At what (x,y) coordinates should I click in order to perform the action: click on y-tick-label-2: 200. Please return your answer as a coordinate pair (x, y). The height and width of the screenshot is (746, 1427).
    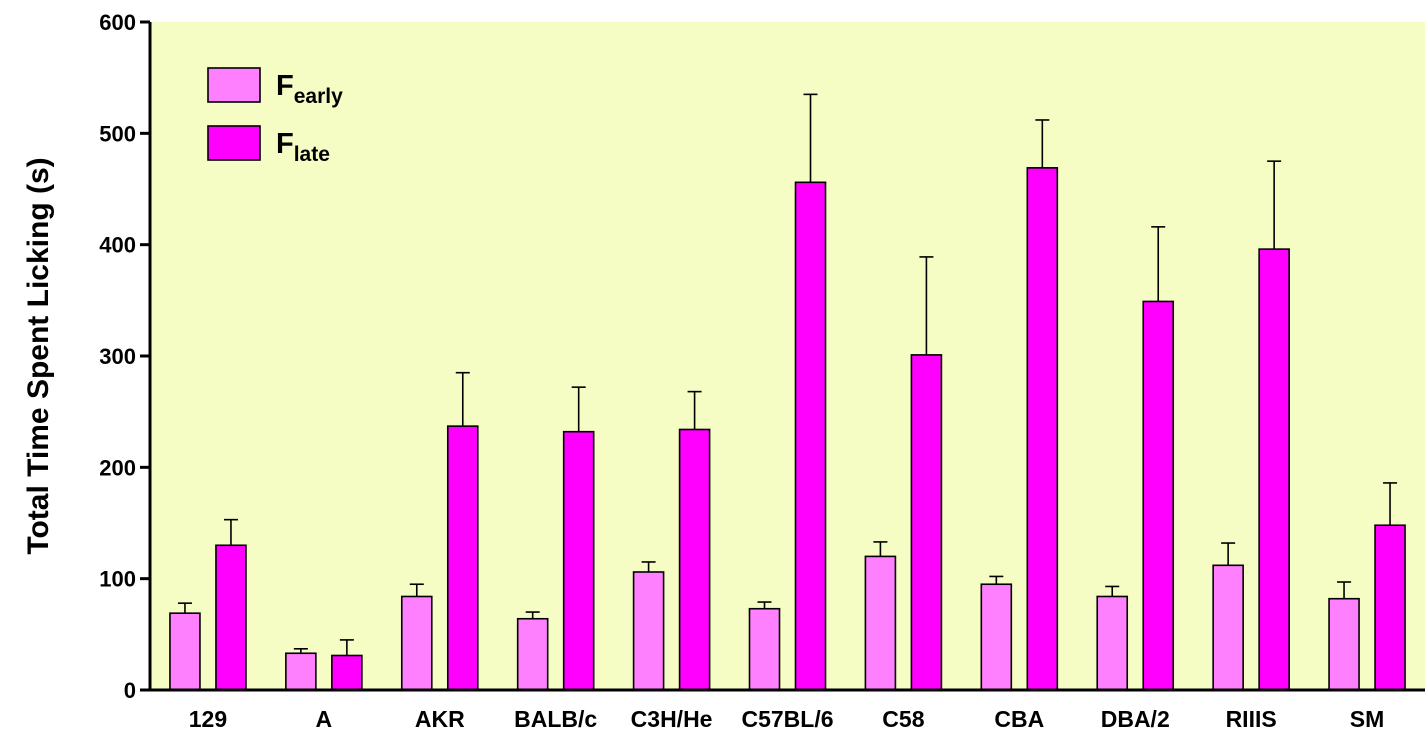
    Looking at the image, I should click on (117, 467).